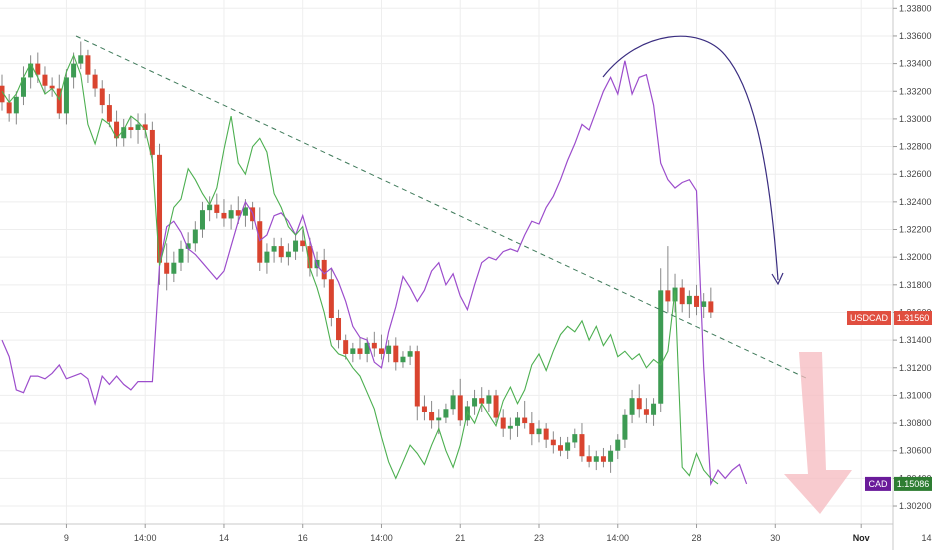  I want to click on price-tag-value: 1.15086, so click(913, 484).